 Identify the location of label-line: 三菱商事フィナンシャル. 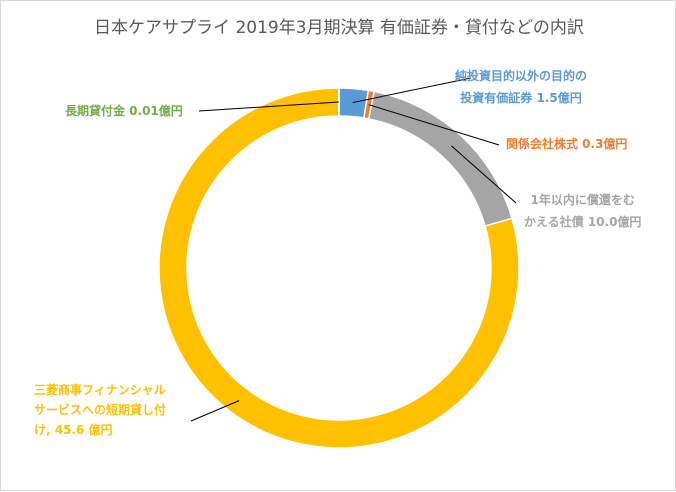
(100, 390).